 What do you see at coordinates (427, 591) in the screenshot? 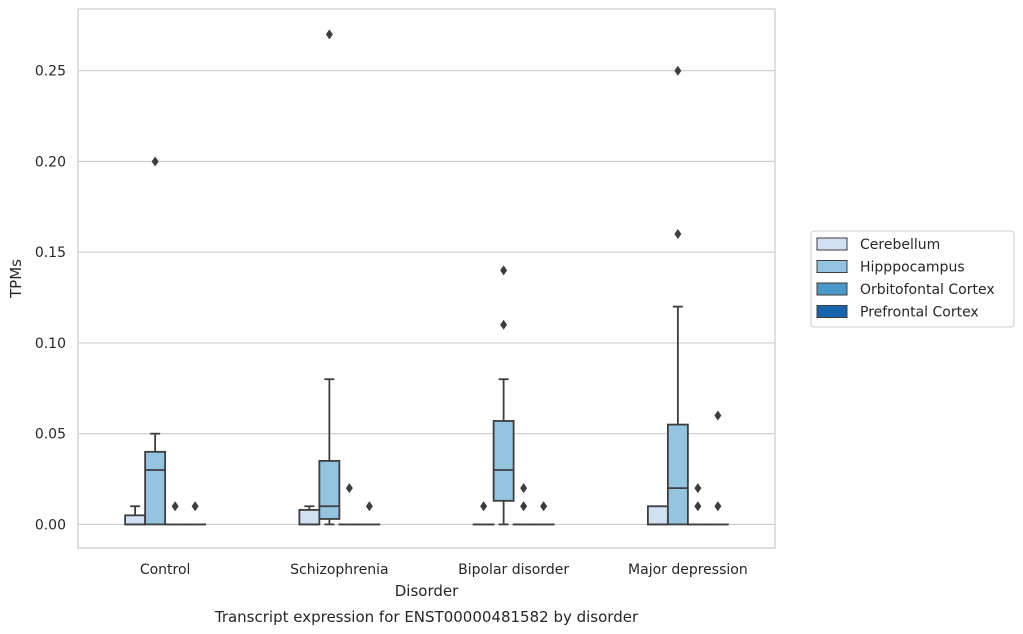
I see `x-axis-label: Disorder` at bounding box center [427, 591].